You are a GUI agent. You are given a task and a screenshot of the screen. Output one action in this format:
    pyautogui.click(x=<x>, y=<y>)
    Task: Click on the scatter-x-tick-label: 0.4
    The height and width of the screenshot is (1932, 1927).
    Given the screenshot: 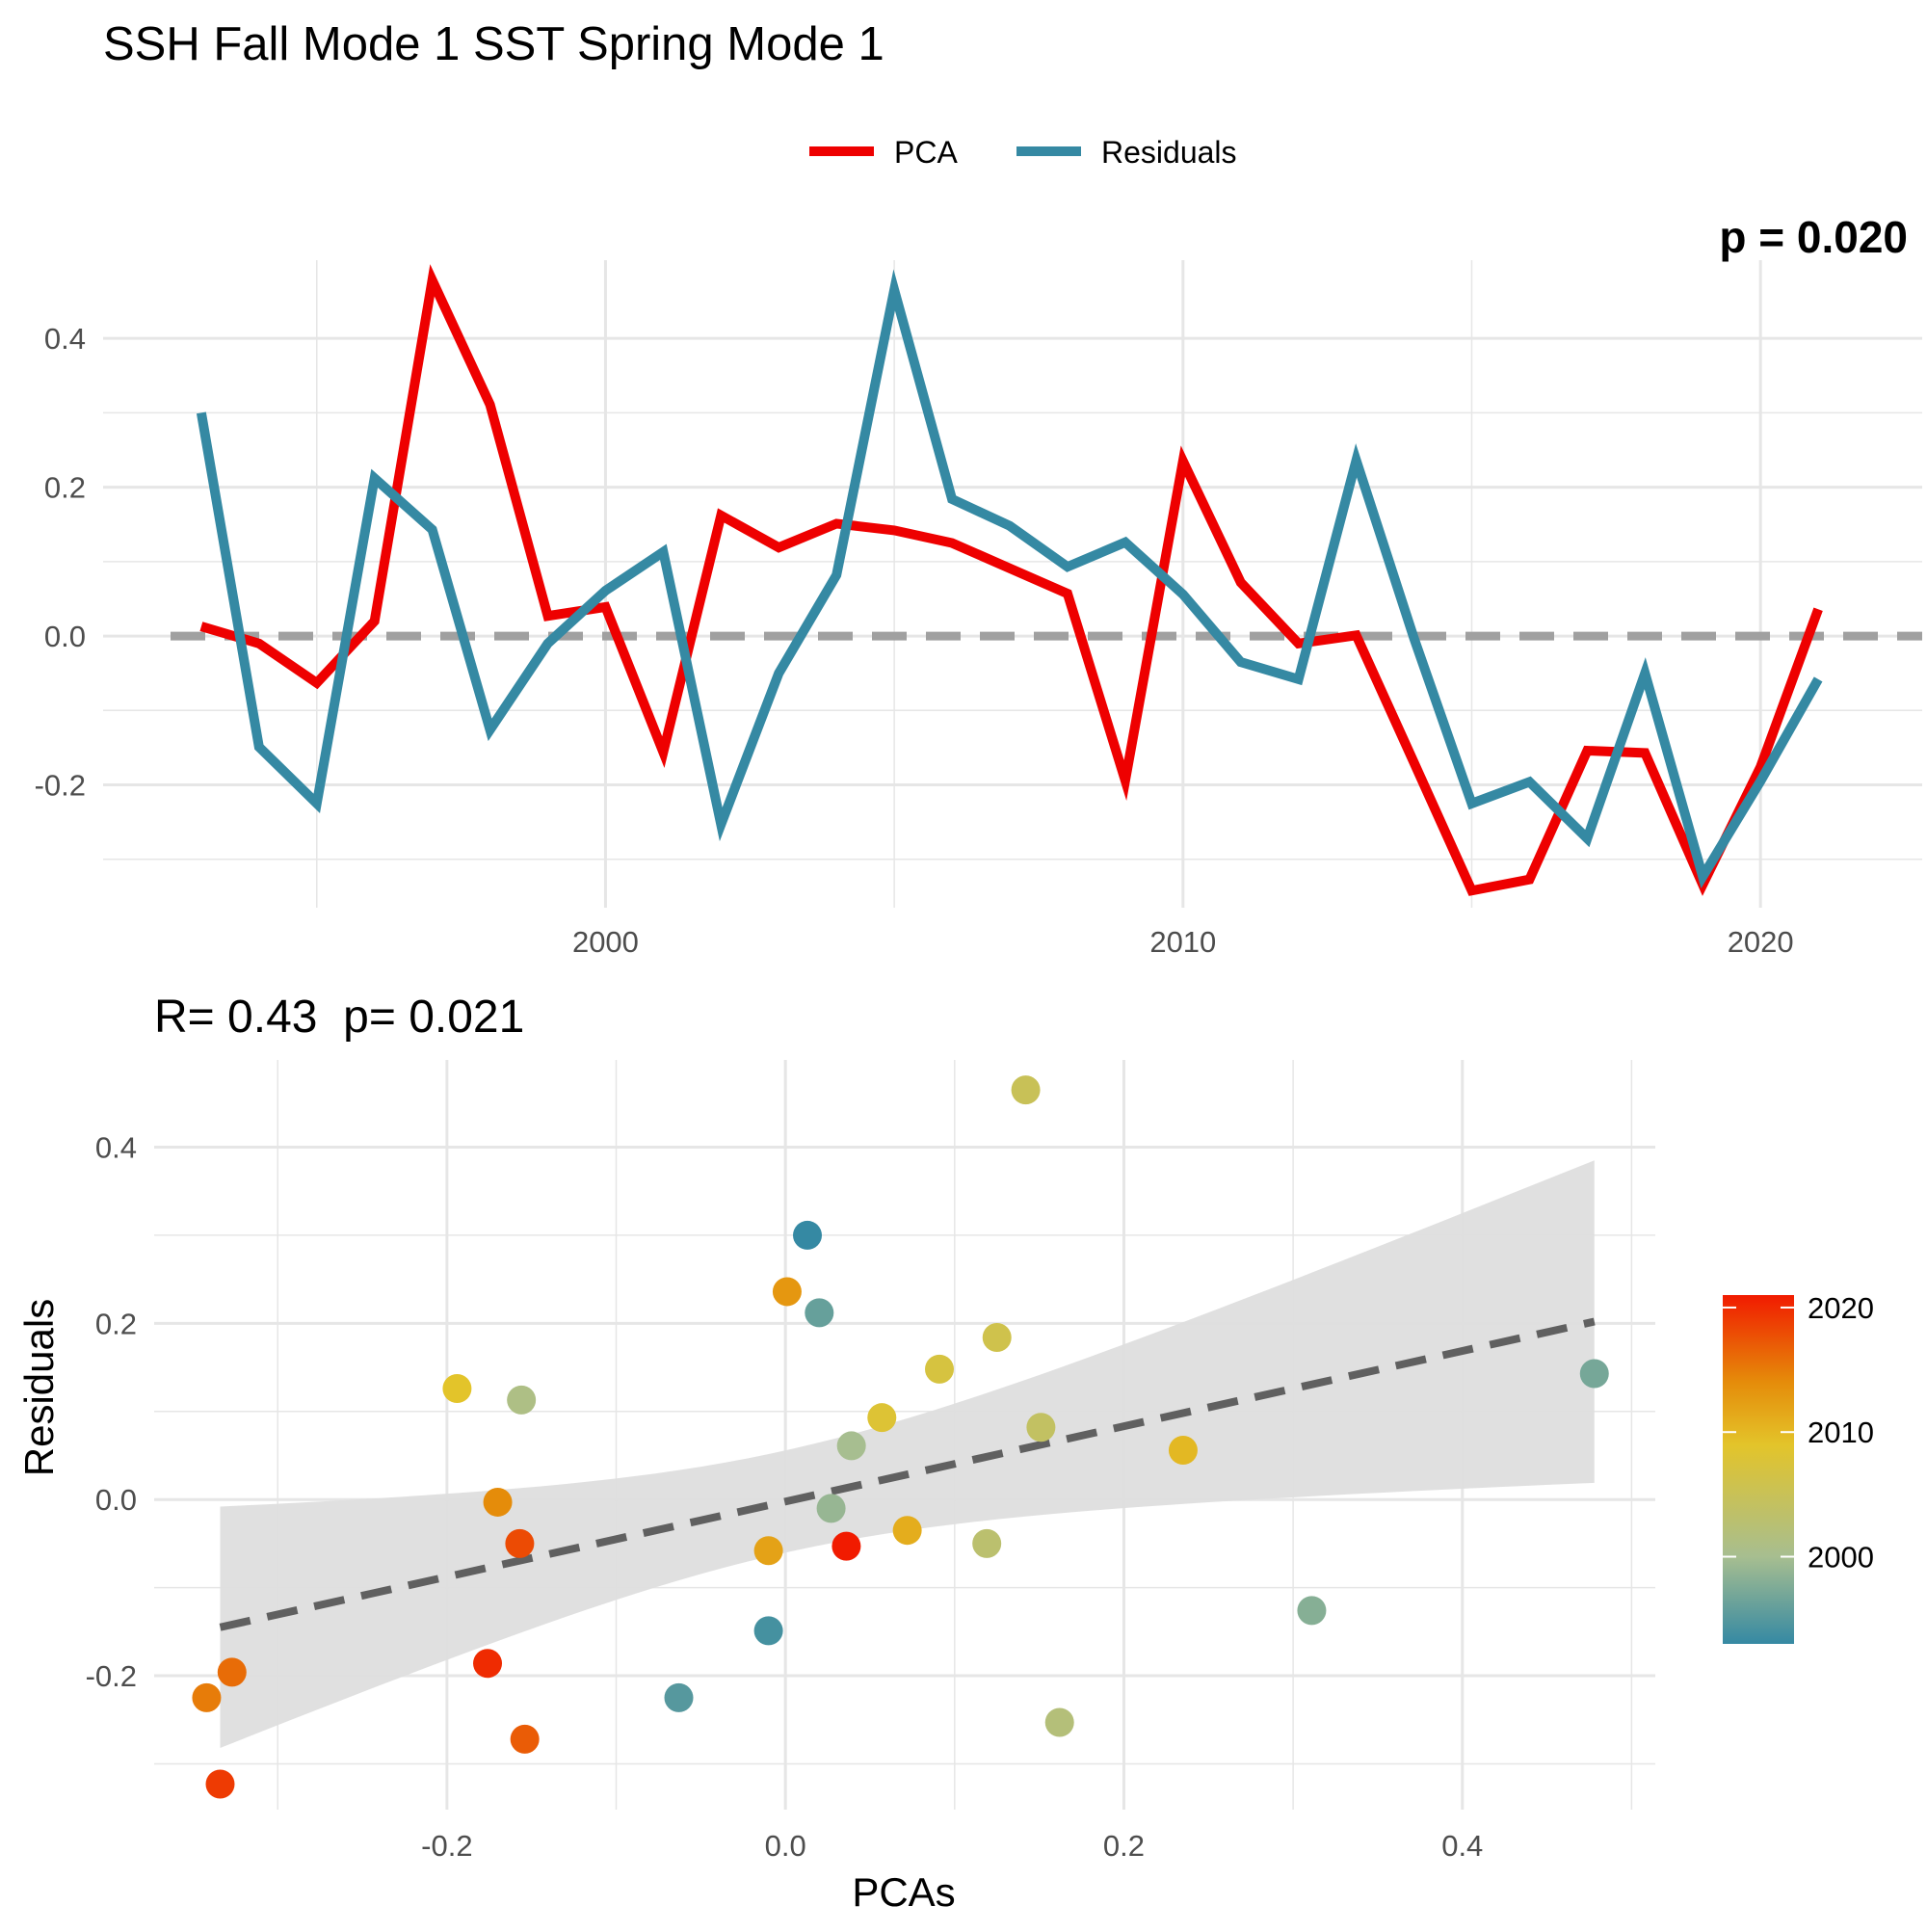 What is the action you would take?
    pyautogui.click(x=1462, y=1846)
    